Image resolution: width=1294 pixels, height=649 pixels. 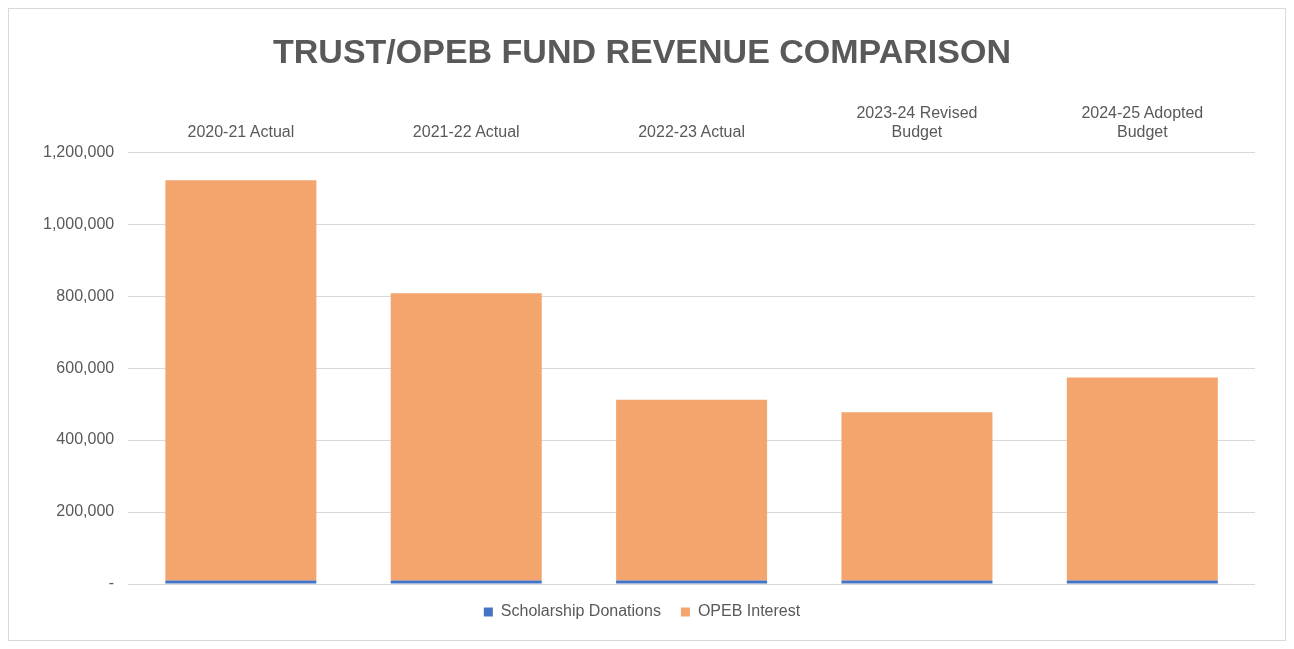 I want to click on y-tick-label: 1,200,000, so click(x=78, y=151).